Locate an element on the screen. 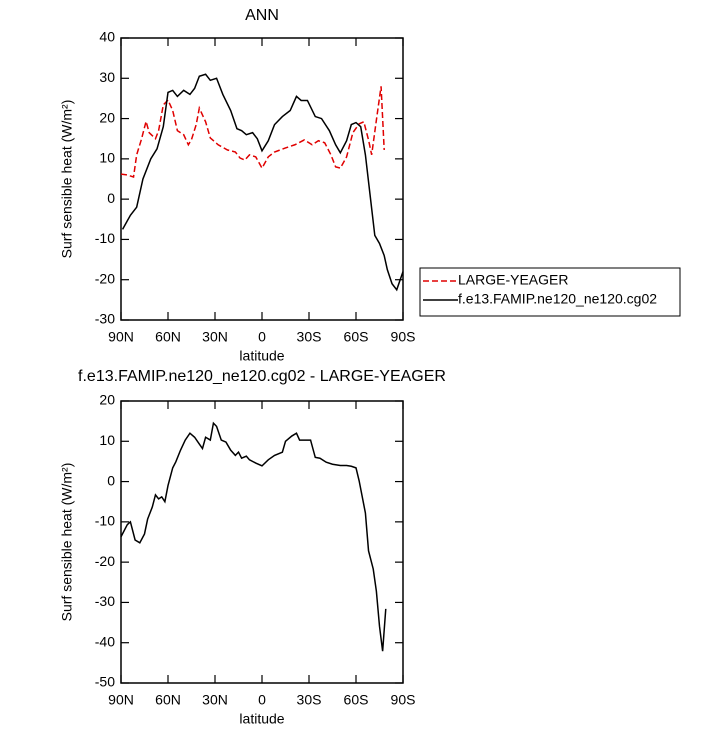 Image resolution: width=727 pixels, height=741 pixels. legend-label: LARGE-YEAGER is located at coordinates (513, 280).